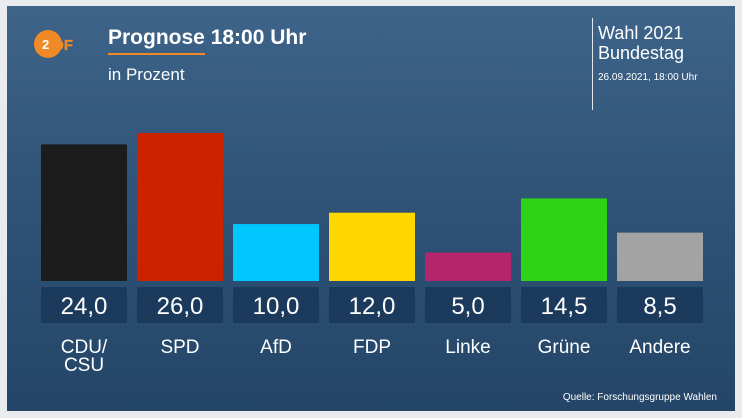 This screenshot has height=418, width=742. What do you see at coordinates (84, 356) in the screenshot?
I see `category-label-0: CDU/CSU` at bounding box center [84, 356].